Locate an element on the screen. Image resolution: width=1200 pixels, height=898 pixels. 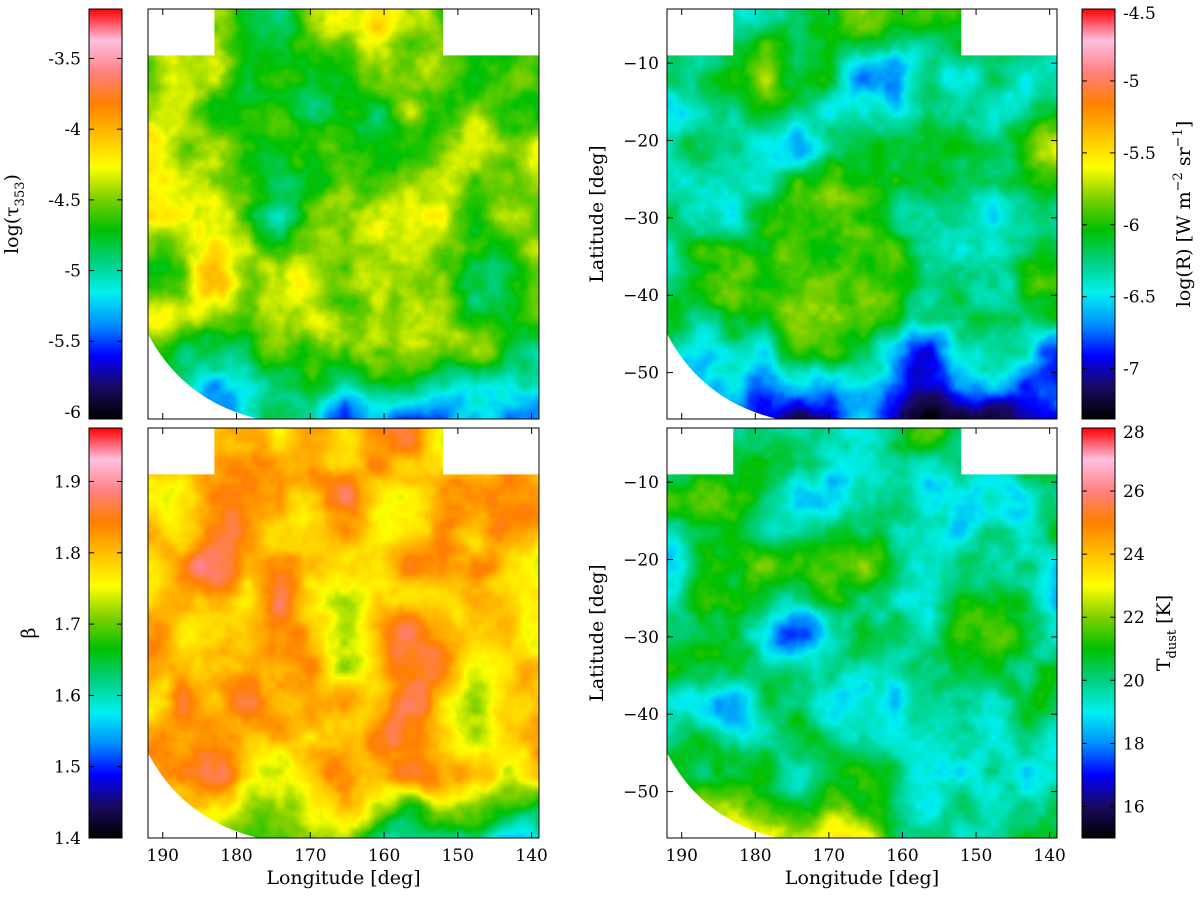
colorbar-label-beta: β is located at coordinates (29, 632).